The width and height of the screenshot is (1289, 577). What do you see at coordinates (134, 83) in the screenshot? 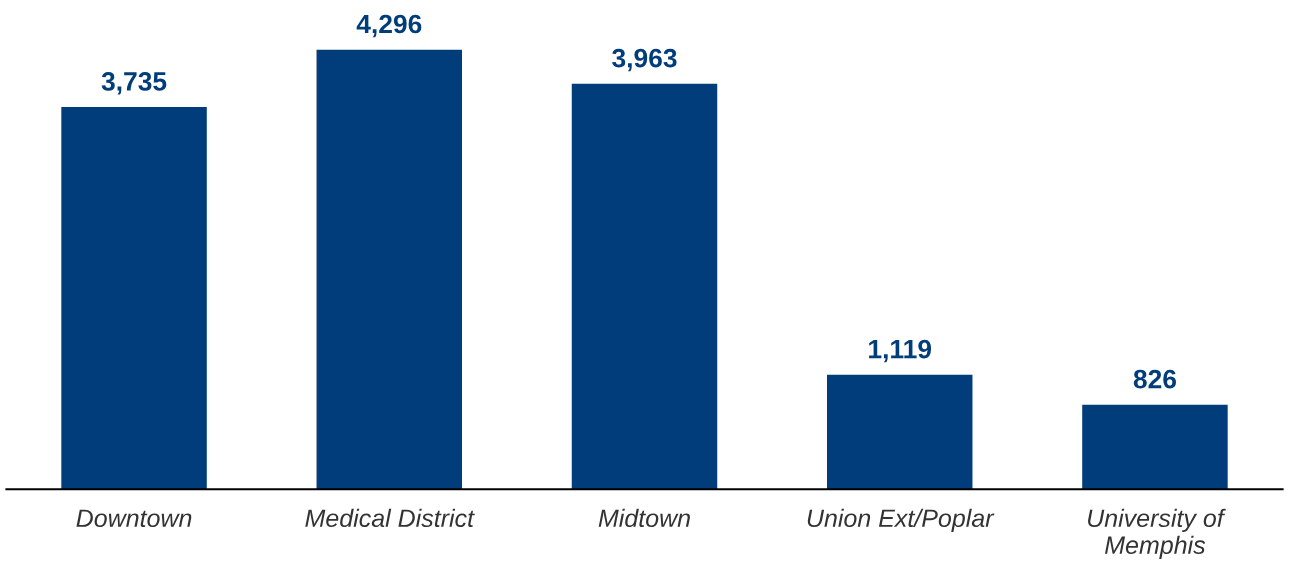
I see `data-label: 3,735` at bounding box center [134, 83].